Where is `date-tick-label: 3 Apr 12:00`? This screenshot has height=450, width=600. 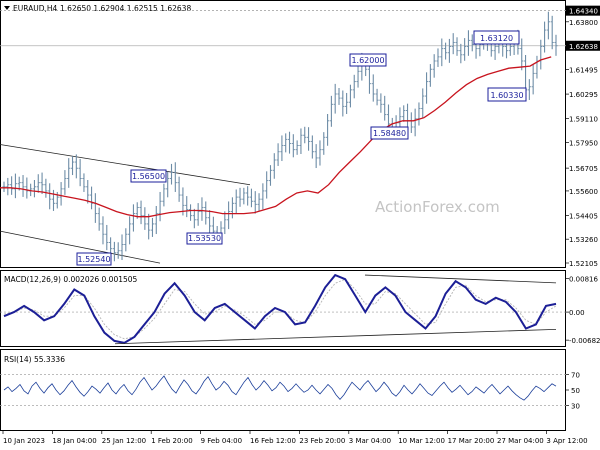
date-tick-label: 3 Apr 12:00 is located at coordinates (566, 441).